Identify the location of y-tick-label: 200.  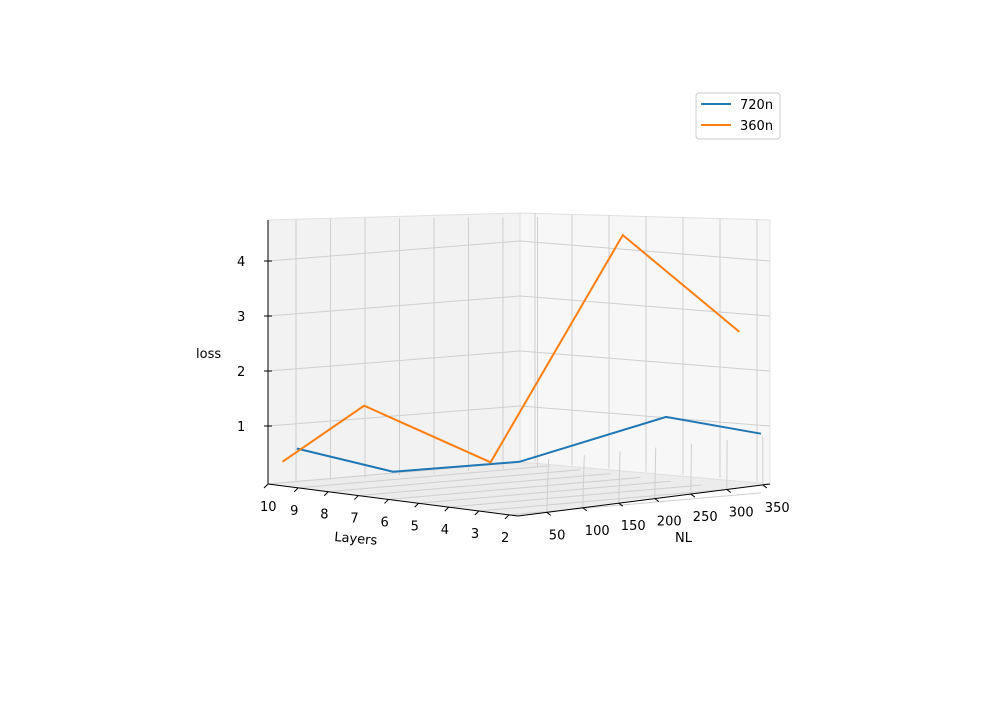
(669, 522).